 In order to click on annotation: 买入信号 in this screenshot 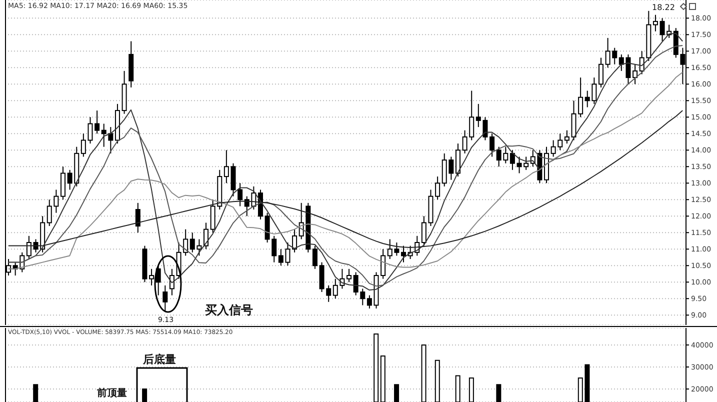, I will do `click(229, 310)`.